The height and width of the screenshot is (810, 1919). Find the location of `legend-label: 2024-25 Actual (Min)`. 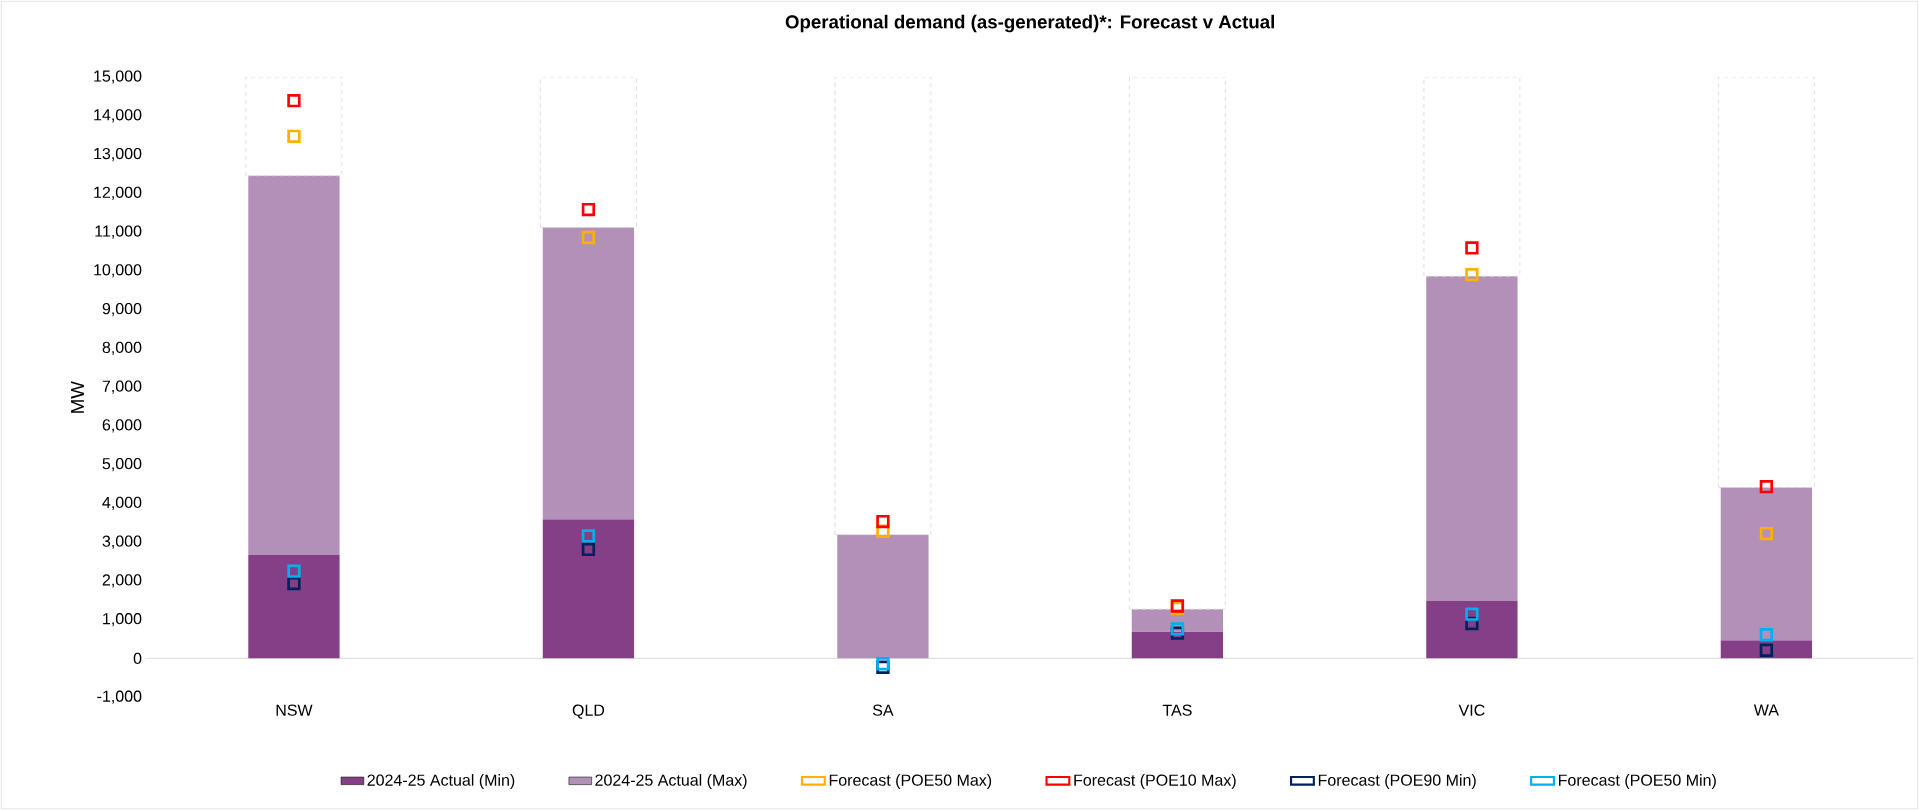

legend-label: 2024-25 Actual (Min) is located at coordinates (441, 781).